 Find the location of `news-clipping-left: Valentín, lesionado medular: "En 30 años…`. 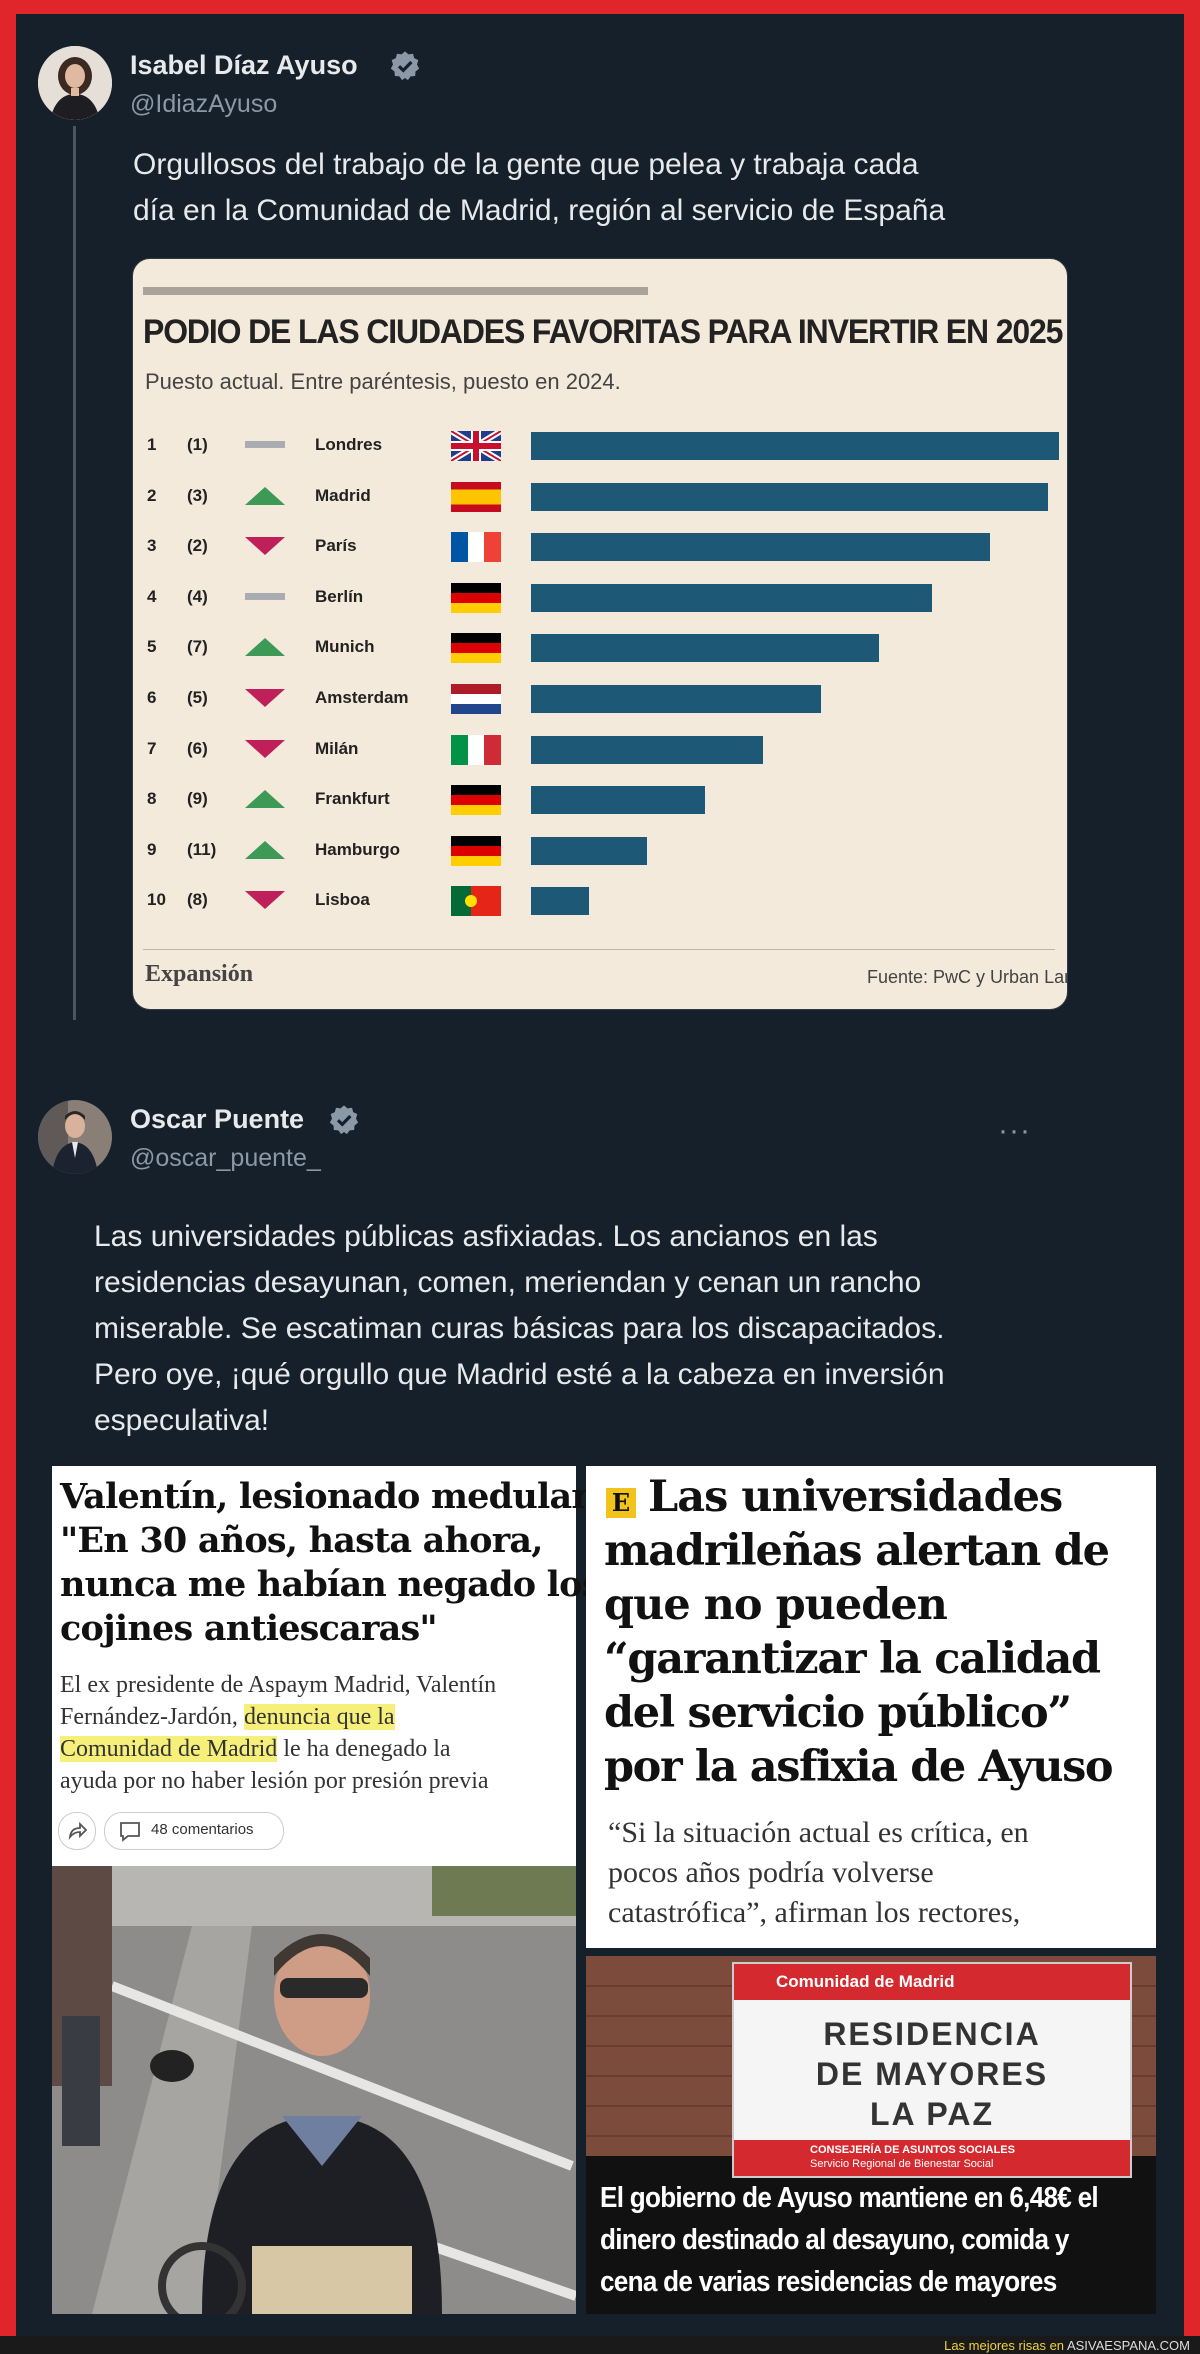

news-clipping-left: Valentín, lesionado medular: "En 30 años… is located at coordinates (327, 1666).